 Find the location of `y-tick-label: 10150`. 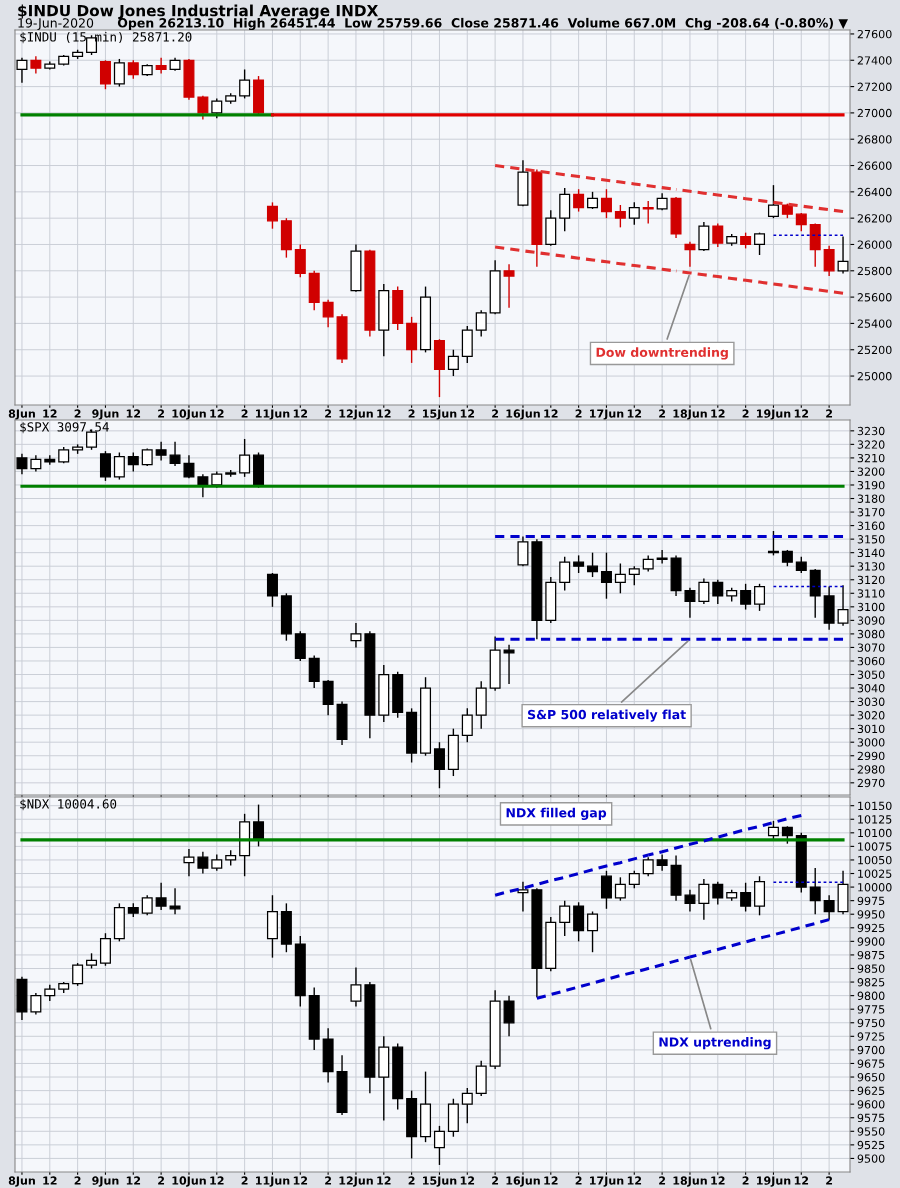

y-tick-label: 10150 is located at coordinates (875, 806).